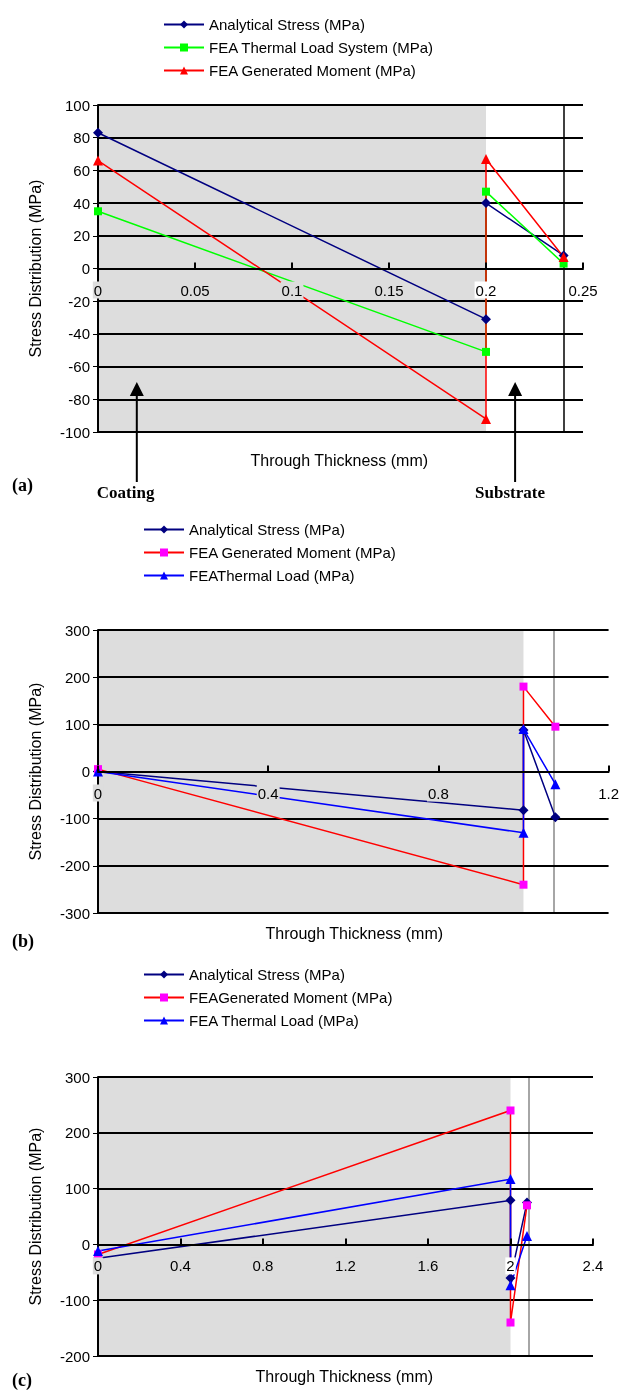 This screenshot has width=631, height=1397. What do you see at coordinates (81, 203) in the screenshot?
I see `y-tick-label: 40` at bounding box center [81, 203].